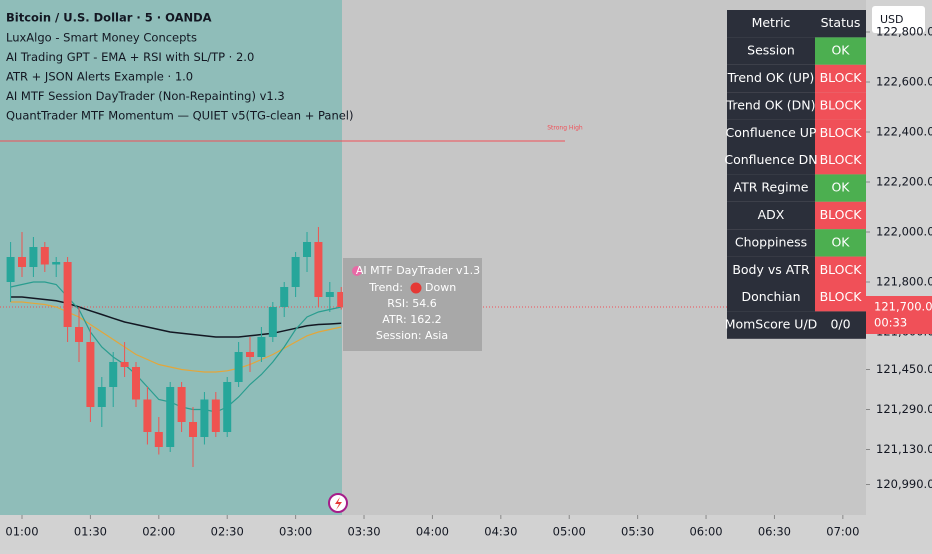 The height and width of the screenshot is (554, 932). I want to click on last-price-label: 121,700.0, so click(903, 307).